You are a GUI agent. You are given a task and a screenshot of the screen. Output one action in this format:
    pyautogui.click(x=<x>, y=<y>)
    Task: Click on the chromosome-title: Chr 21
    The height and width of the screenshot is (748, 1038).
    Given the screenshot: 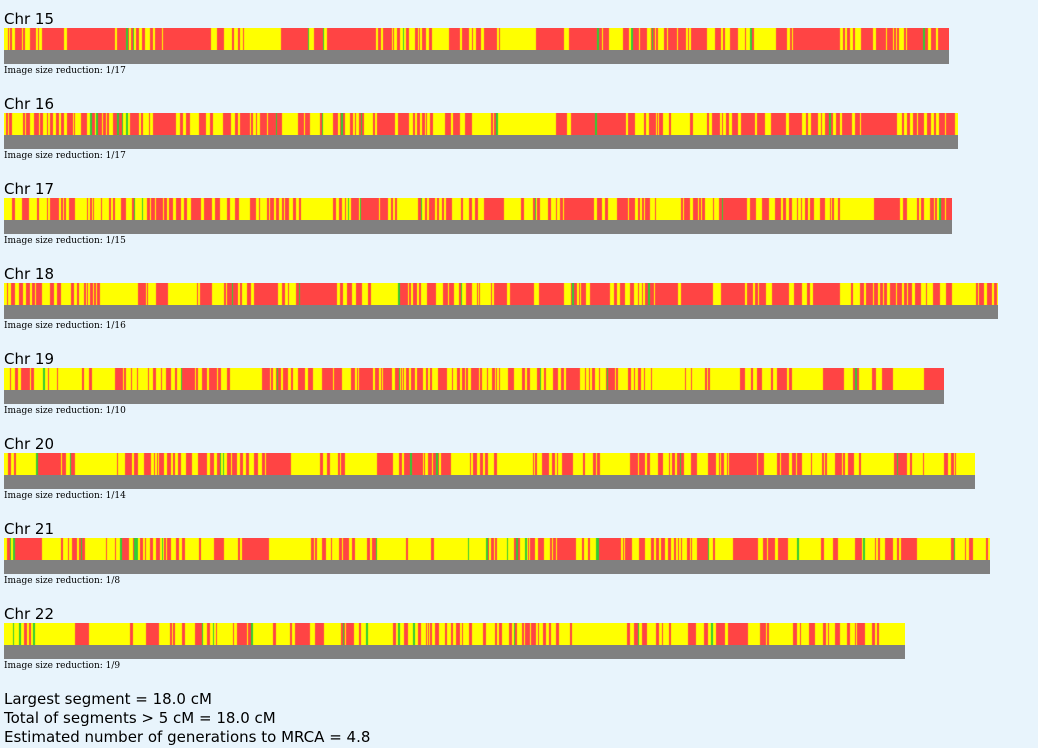 What is the action you would take?
    pyautogui.click(x=29, y=529)
    